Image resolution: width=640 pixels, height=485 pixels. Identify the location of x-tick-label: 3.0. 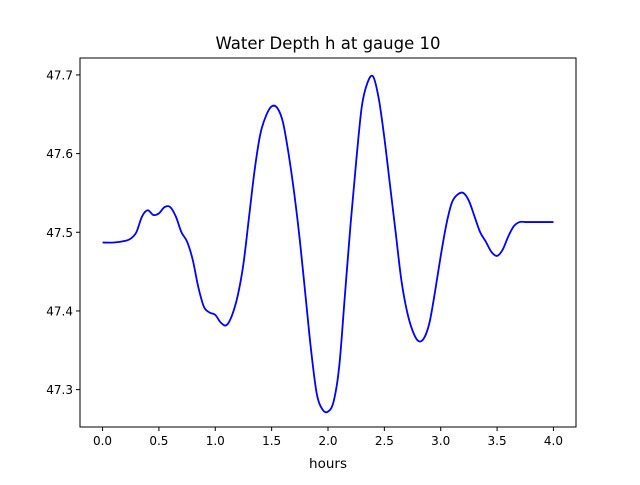
(440, 441).